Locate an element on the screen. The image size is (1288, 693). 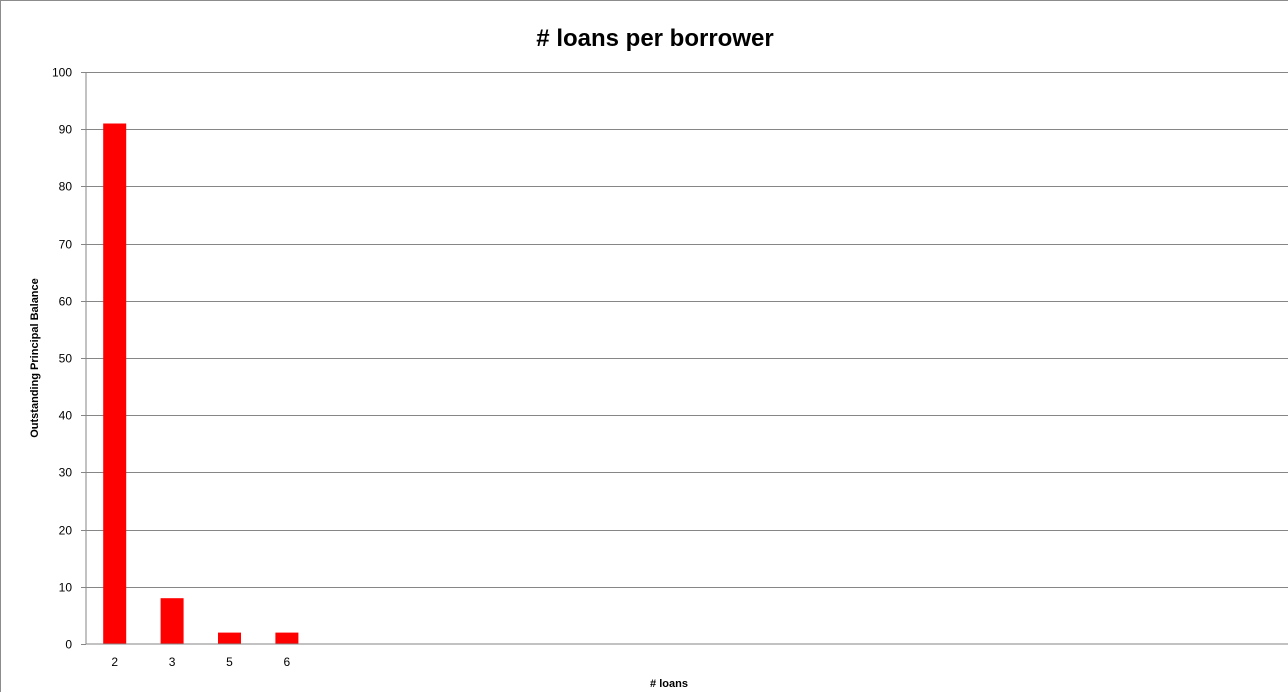
y-tick-label: 40 is located at coordinates (66, 416).